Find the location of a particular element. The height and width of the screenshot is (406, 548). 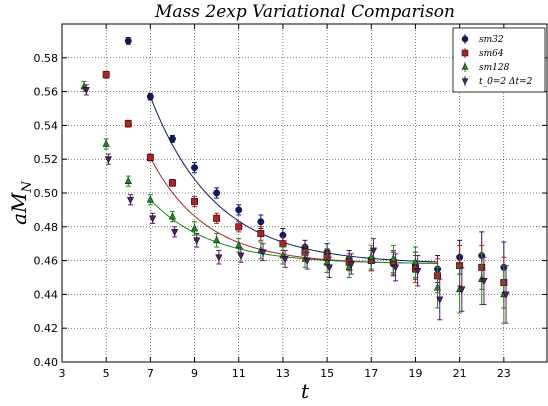

x-tick-label: 17 is located at coordinates (371, 373).